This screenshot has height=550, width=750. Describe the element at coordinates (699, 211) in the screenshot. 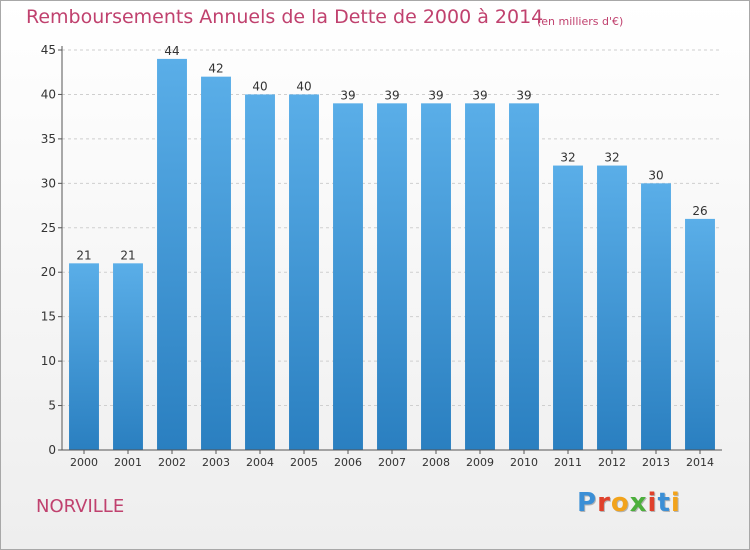

I see `bar-value-label: 26` at that location.